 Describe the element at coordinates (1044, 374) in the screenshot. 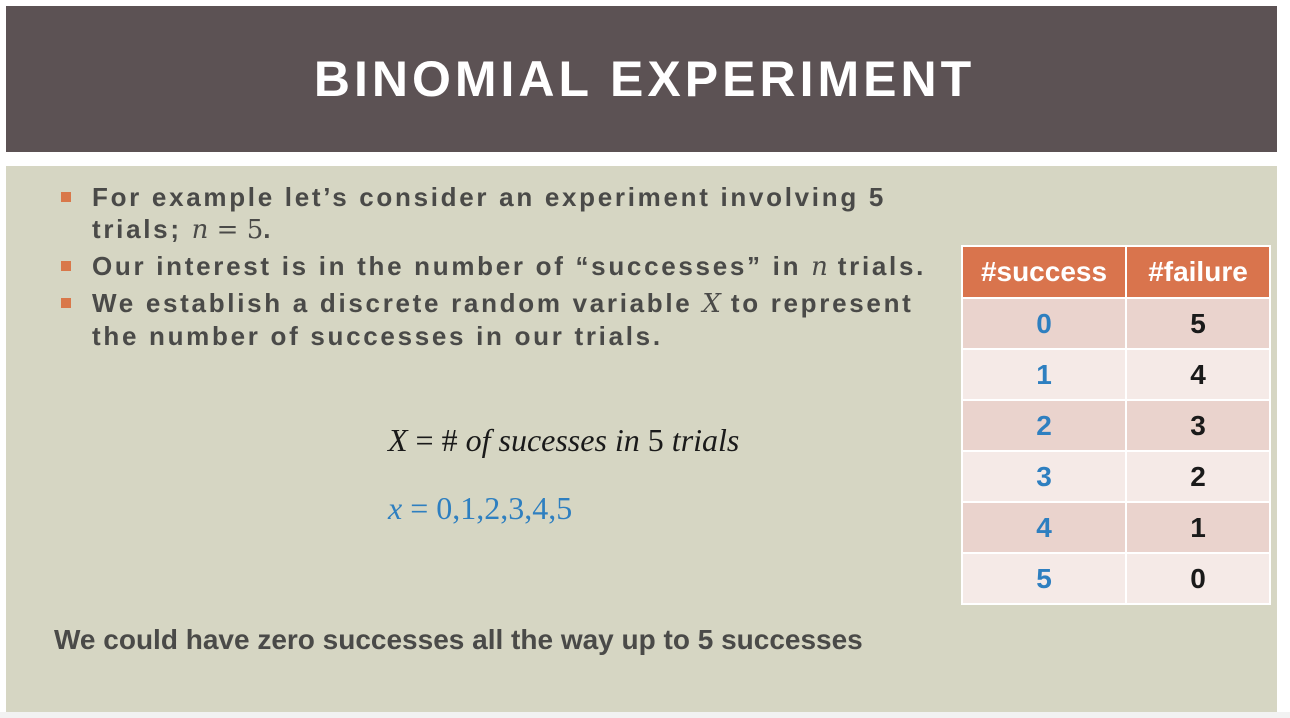

I see `success-cell: 1` at that location.